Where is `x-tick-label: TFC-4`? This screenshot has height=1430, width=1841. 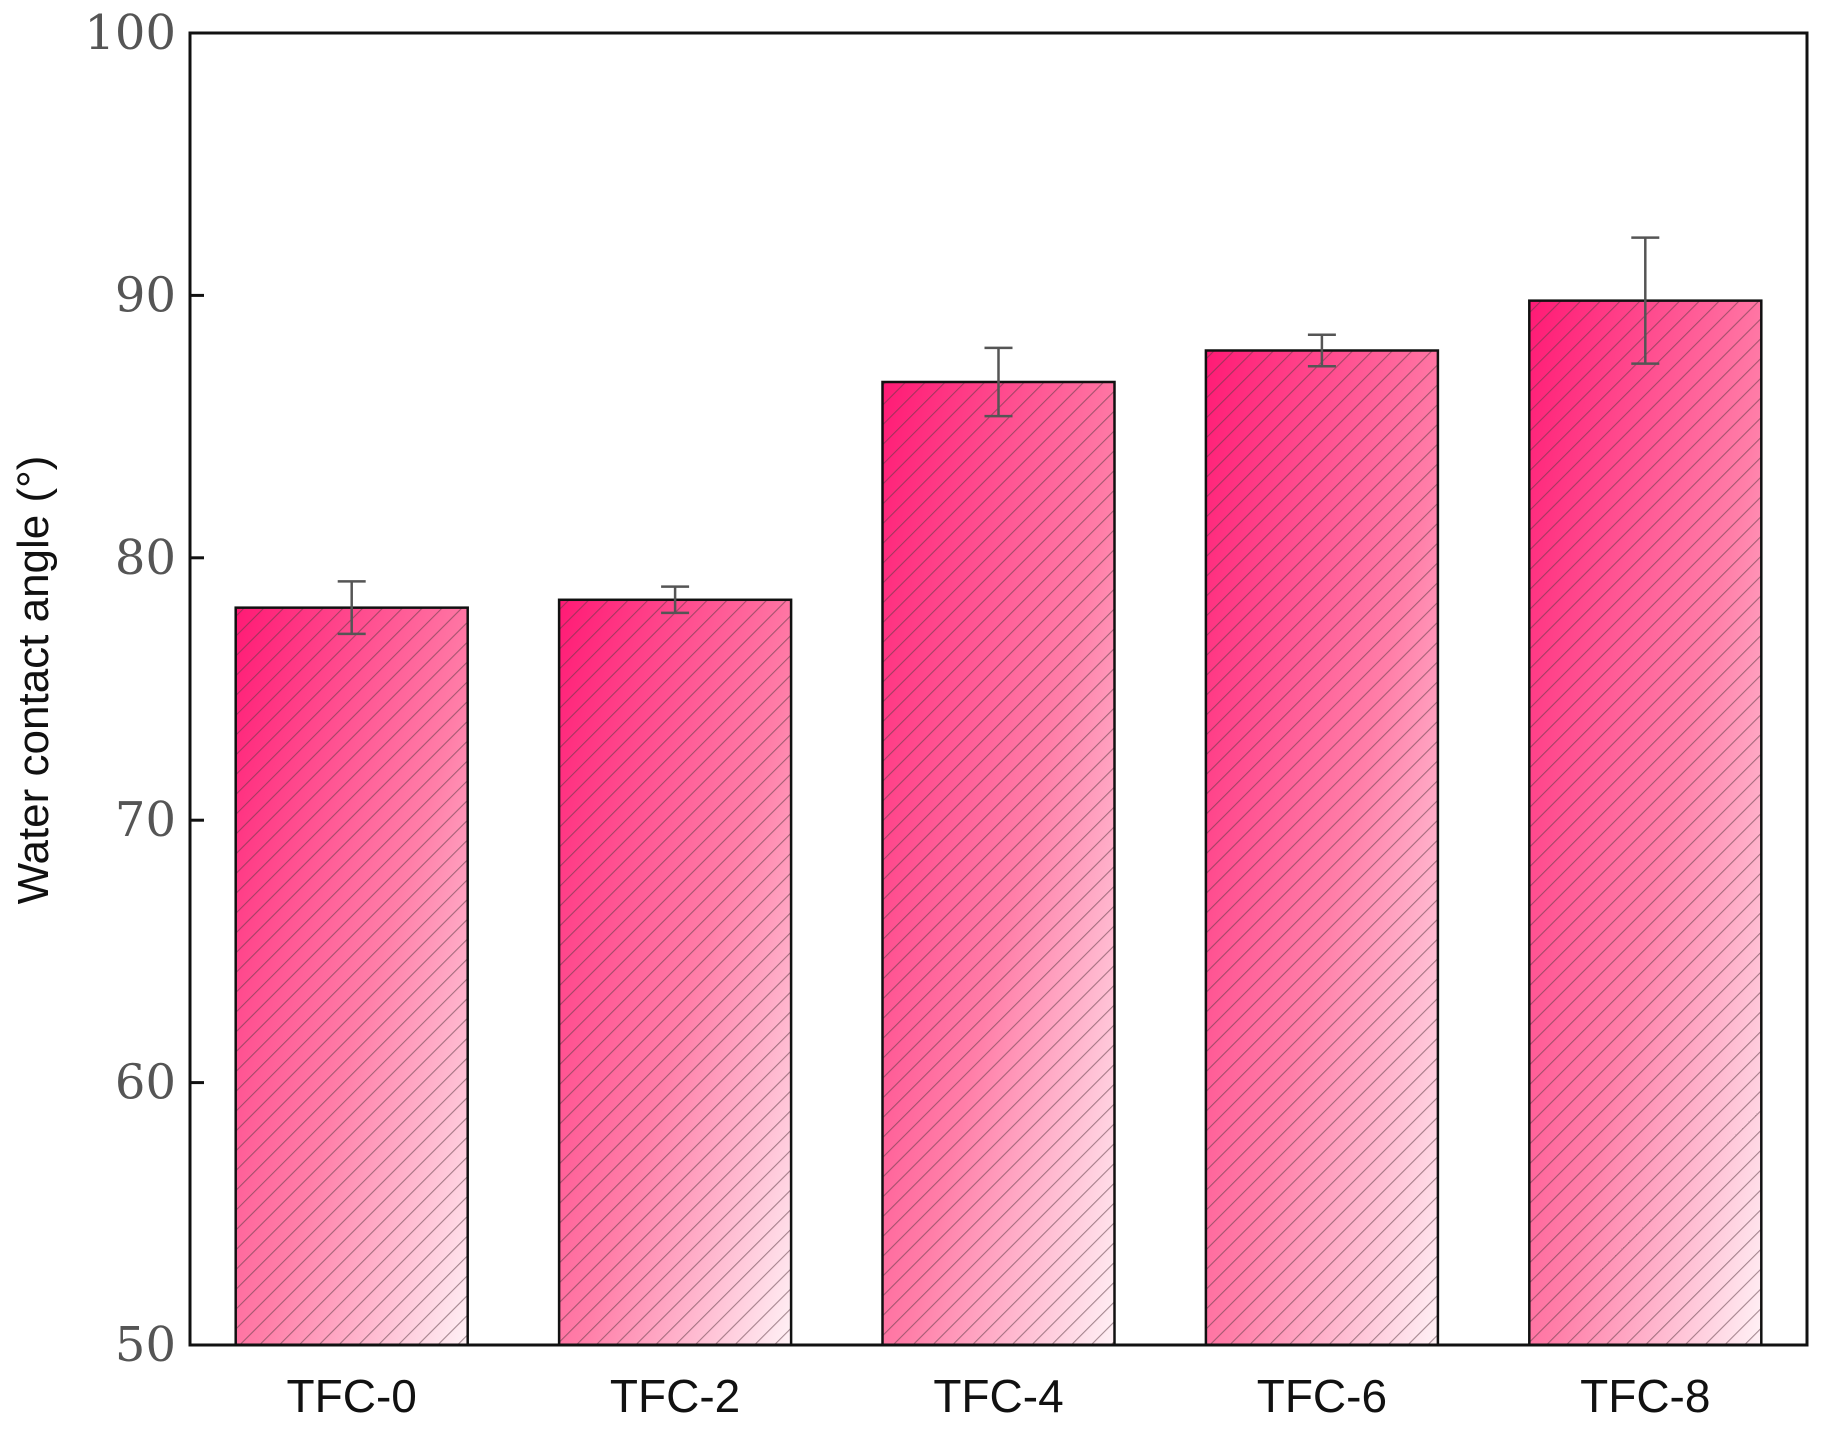
x-tick-label: TFC-4 is located at coordinates (998, 1396).